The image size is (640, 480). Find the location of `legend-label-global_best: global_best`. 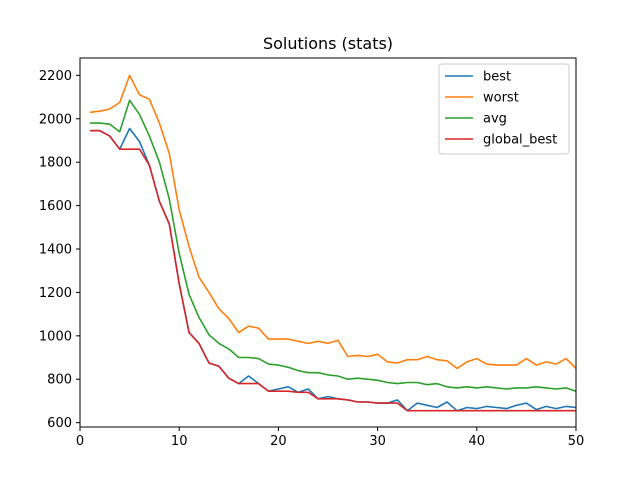

legend-label-global_best: global_best is located at coordinates (520, 140).